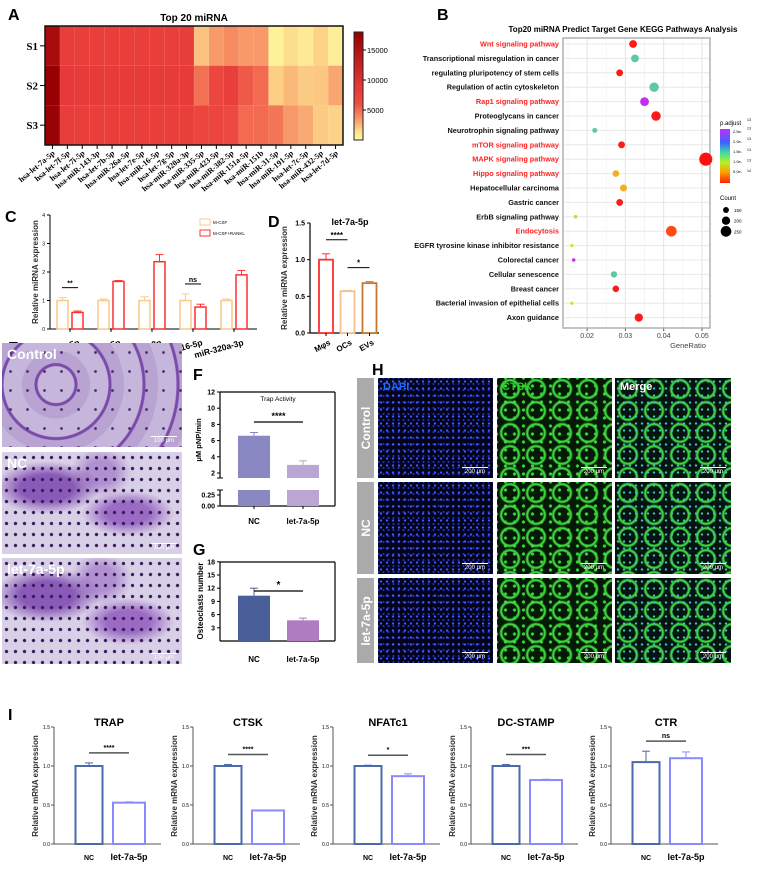  What do you see at coordinates (377, 80) in the screenshot?
I see `colorbar-tick-label: 10000` at bounding box center [377, 80].